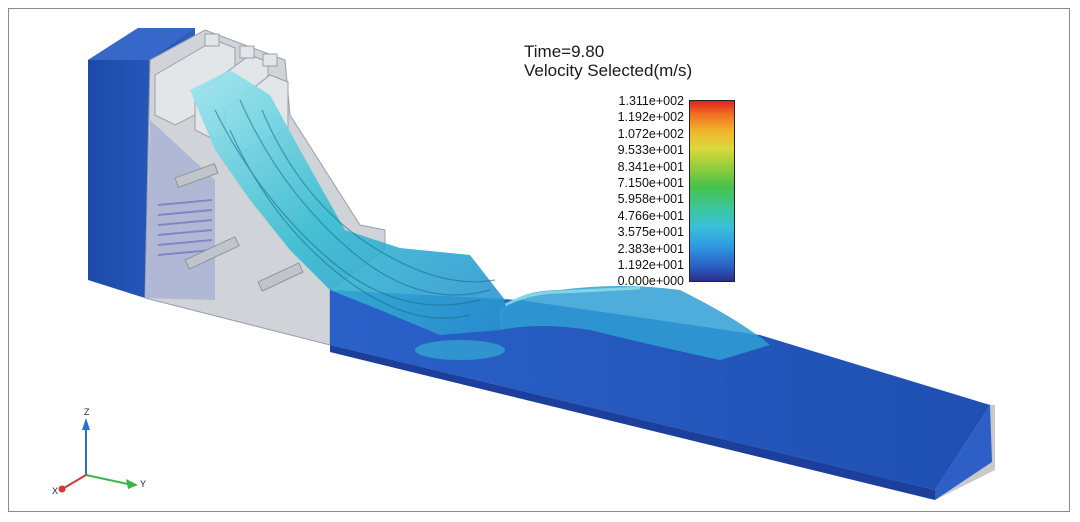 The image size is (1080, 522). I want to click on dam-pipes, so click(239, 227).